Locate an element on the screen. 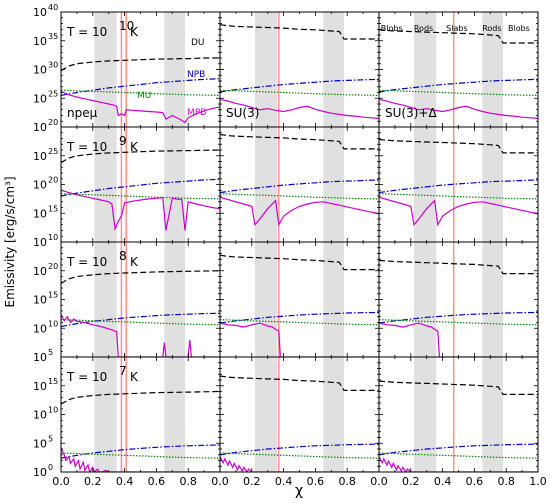 This screenshot has width=550, height=503. model-label: npeμ is located at coordinates (82, 113).